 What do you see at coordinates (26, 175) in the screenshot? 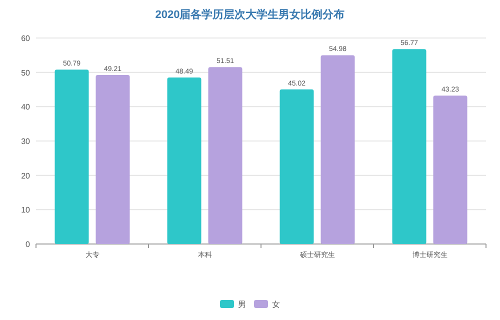
I see `y-tick-label: 20` at bounding box center [26, 175].